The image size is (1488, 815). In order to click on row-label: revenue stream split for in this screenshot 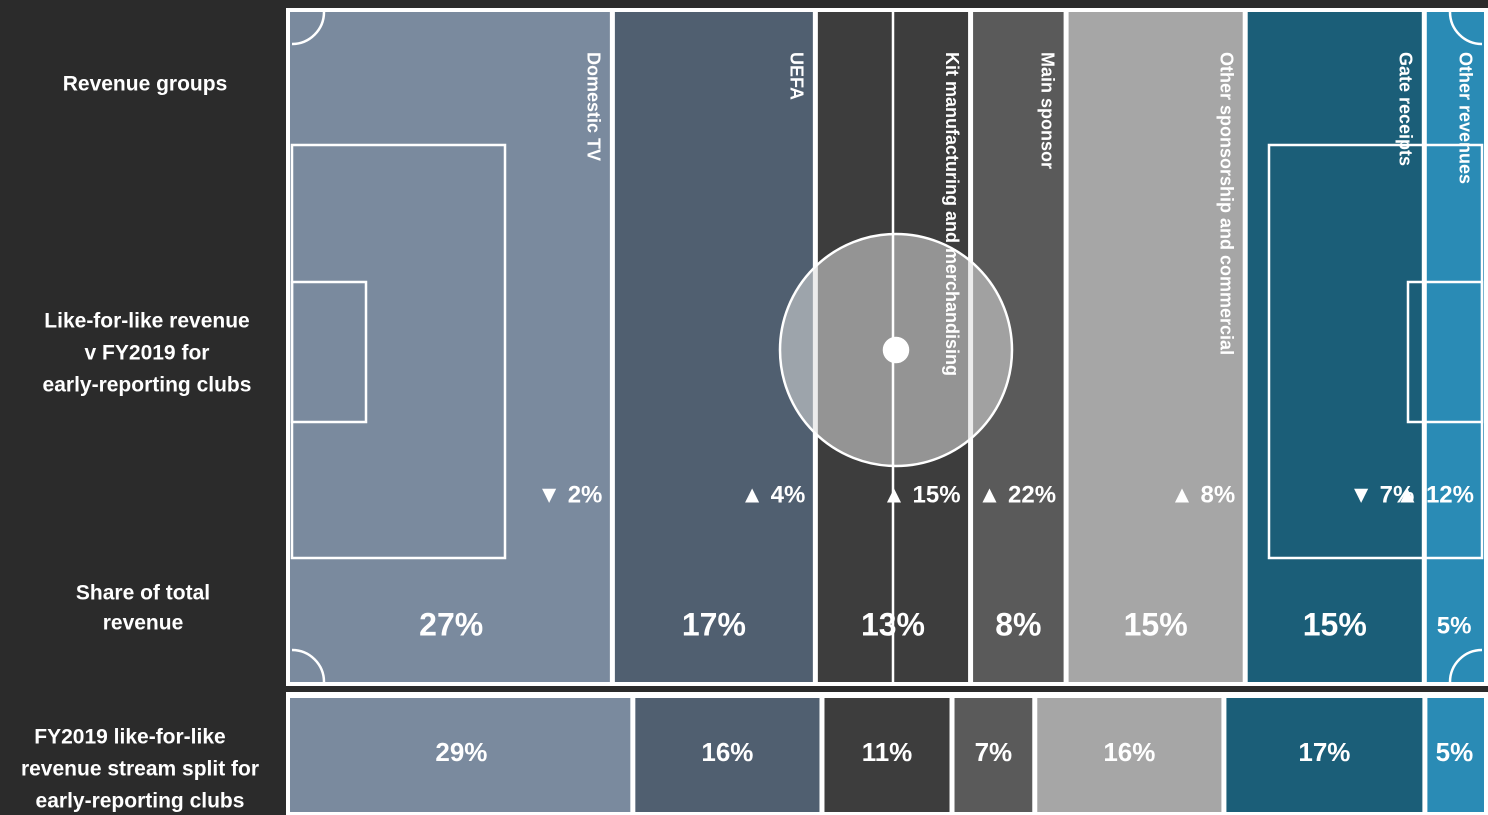, I will do `click(140, 769)`.